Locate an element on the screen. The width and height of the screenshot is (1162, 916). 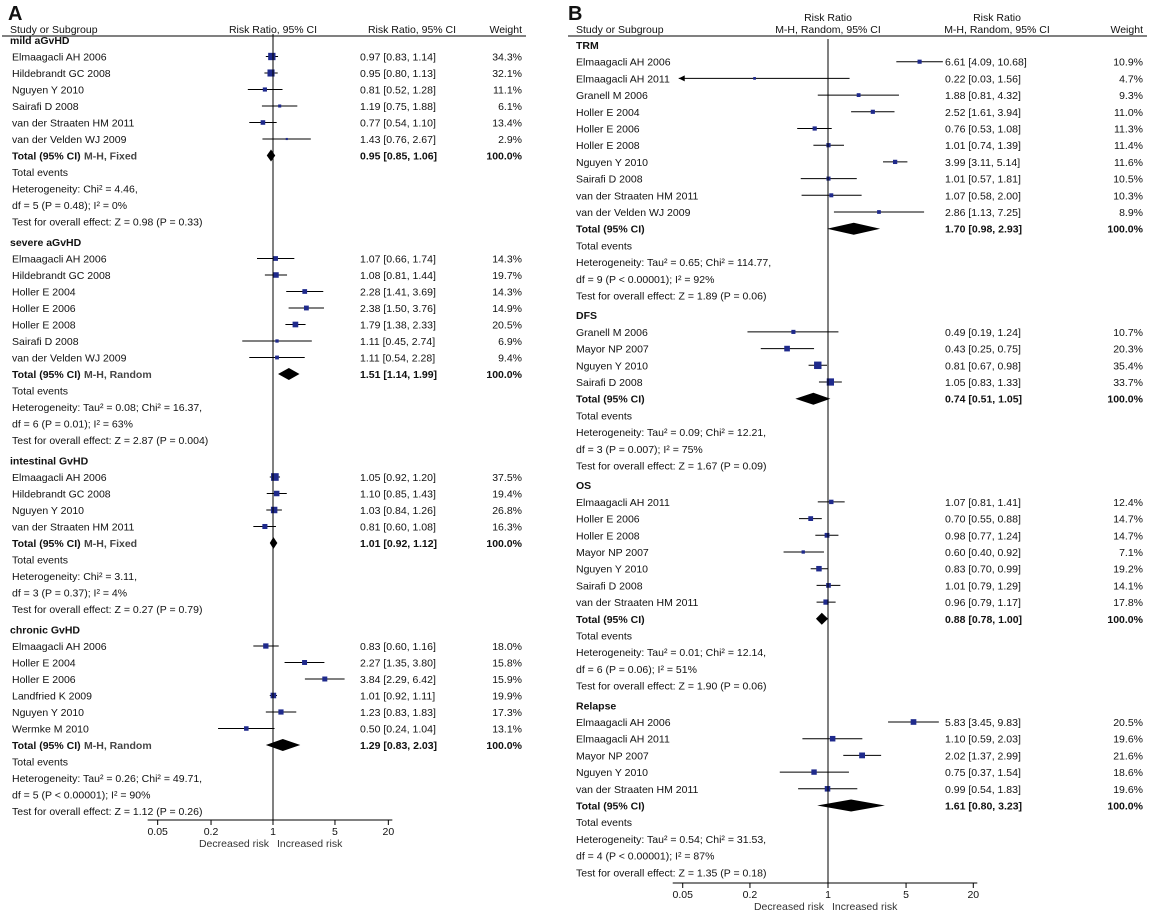
subgroup-title: severe aGvHD is located at coordinates (46, 243).